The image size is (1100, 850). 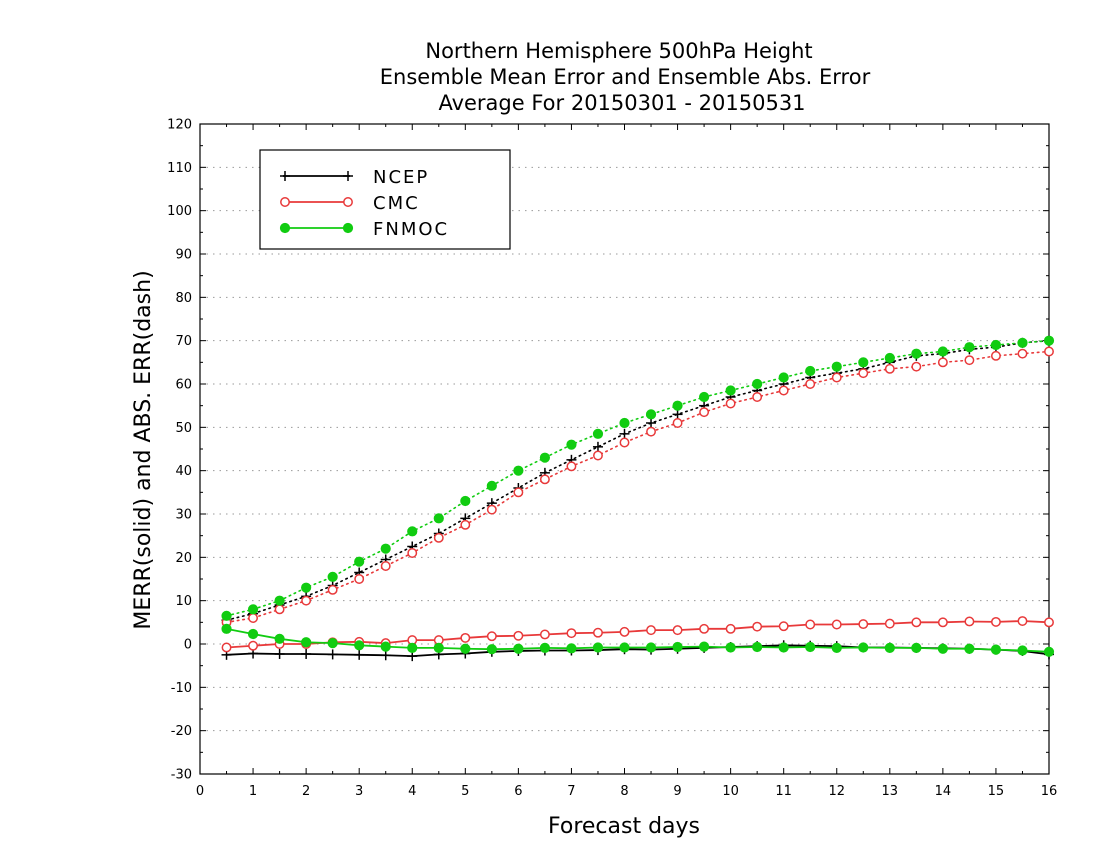 What do you see at coordinates (624, 791) in the screenshot?
I see `x-tick-label: 8` at bounding box center [624, 791].